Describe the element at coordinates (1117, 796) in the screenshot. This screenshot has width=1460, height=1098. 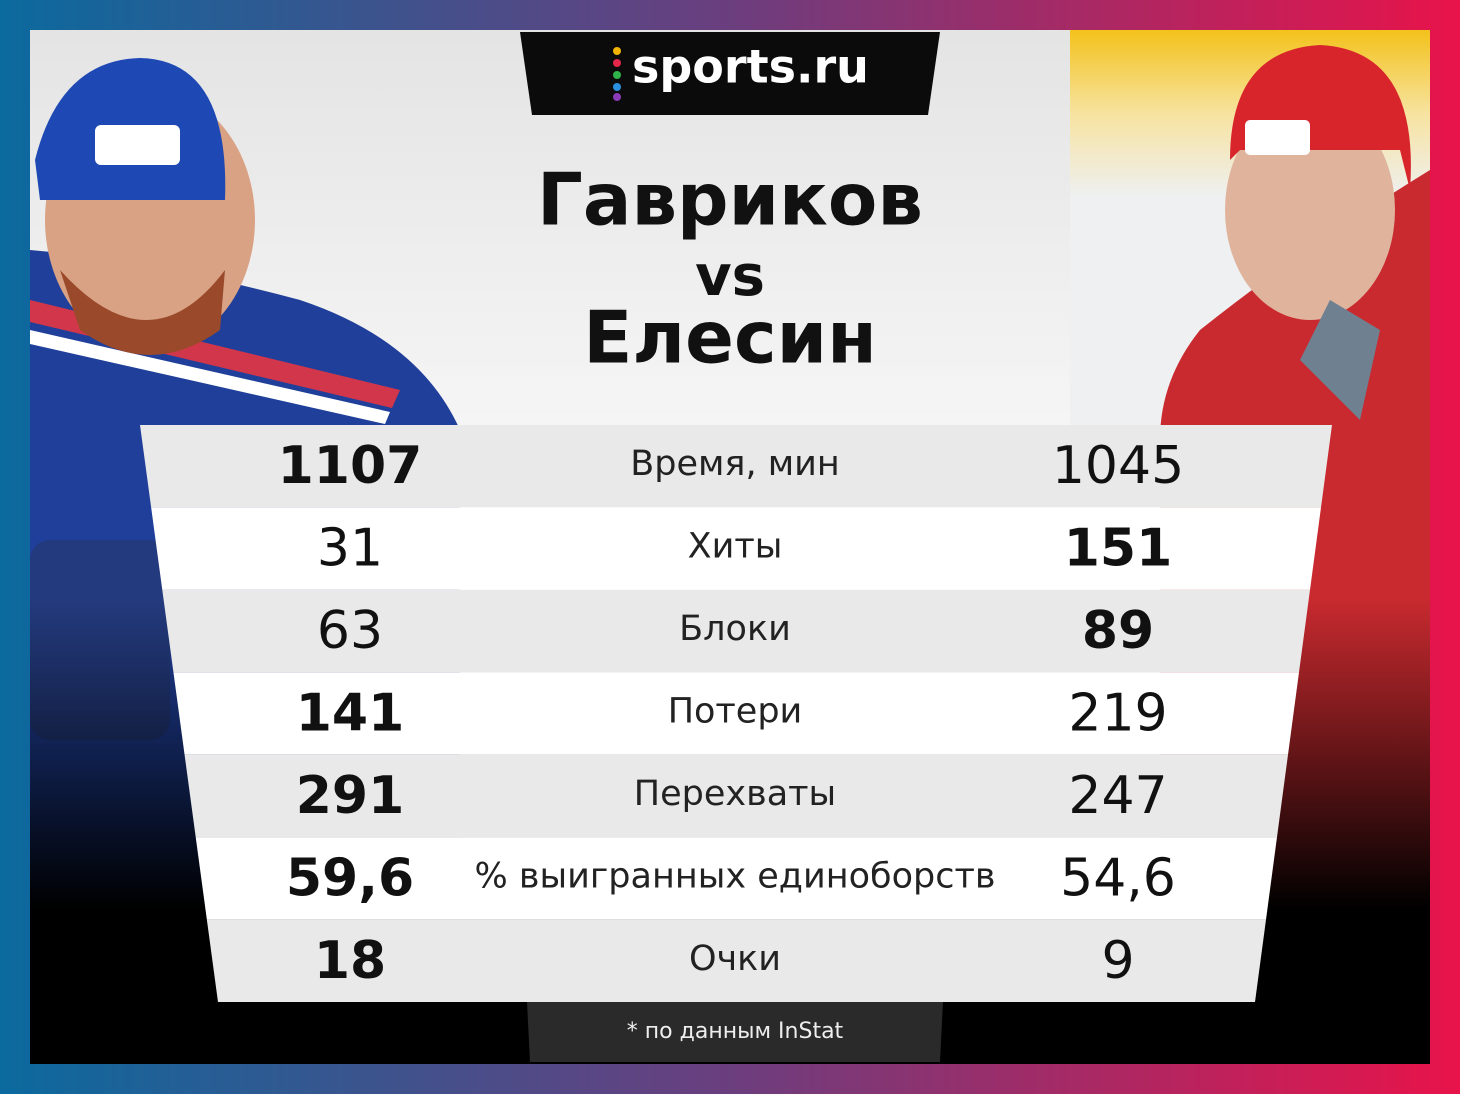
I see `right-value: 247` at that location.